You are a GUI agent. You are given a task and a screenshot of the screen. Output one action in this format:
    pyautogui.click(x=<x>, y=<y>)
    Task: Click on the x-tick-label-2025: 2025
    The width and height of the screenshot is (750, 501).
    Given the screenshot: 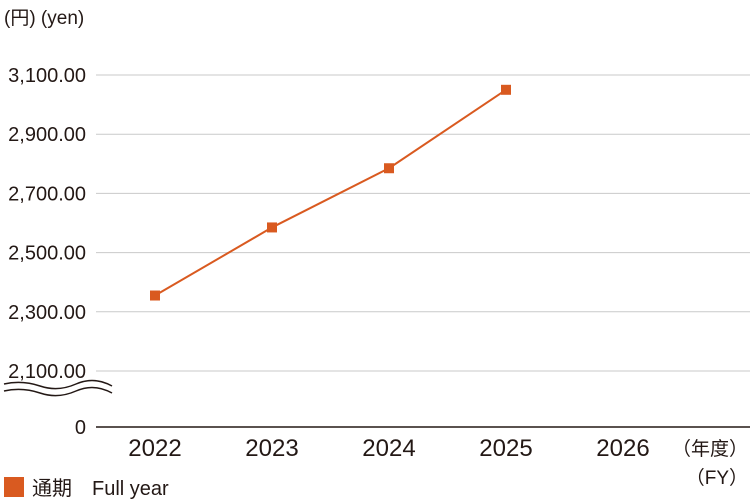 What is the action you would take?
    pyautogui.click(x=505, y=448)
    